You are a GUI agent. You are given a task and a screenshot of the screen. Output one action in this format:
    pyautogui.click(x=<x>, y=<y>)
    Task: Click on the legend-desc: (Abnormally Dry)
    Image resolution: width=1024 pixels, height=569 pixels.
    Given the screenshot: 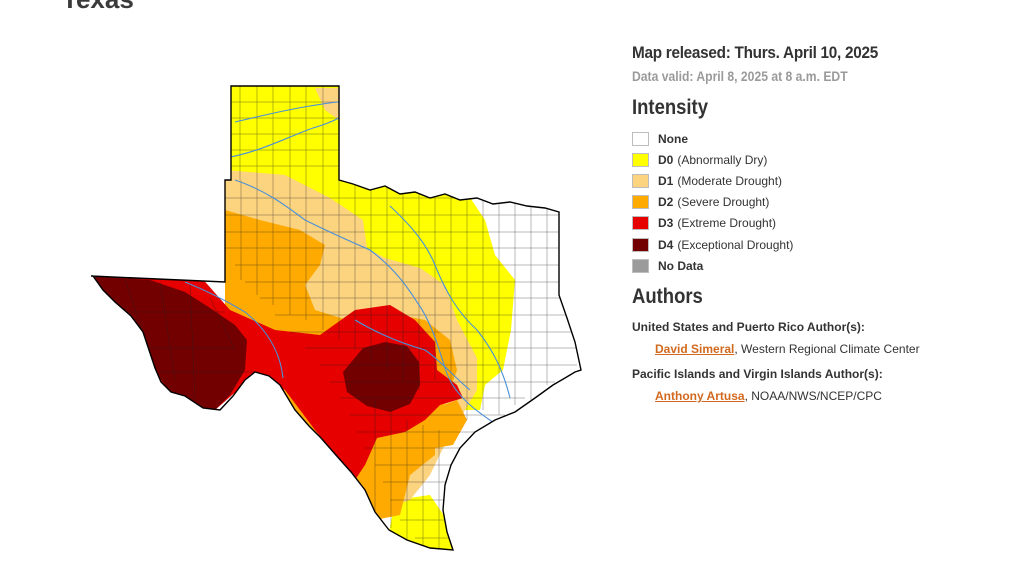 What is the action you would take?
    pyautogui.click(x=722, y=159)
    